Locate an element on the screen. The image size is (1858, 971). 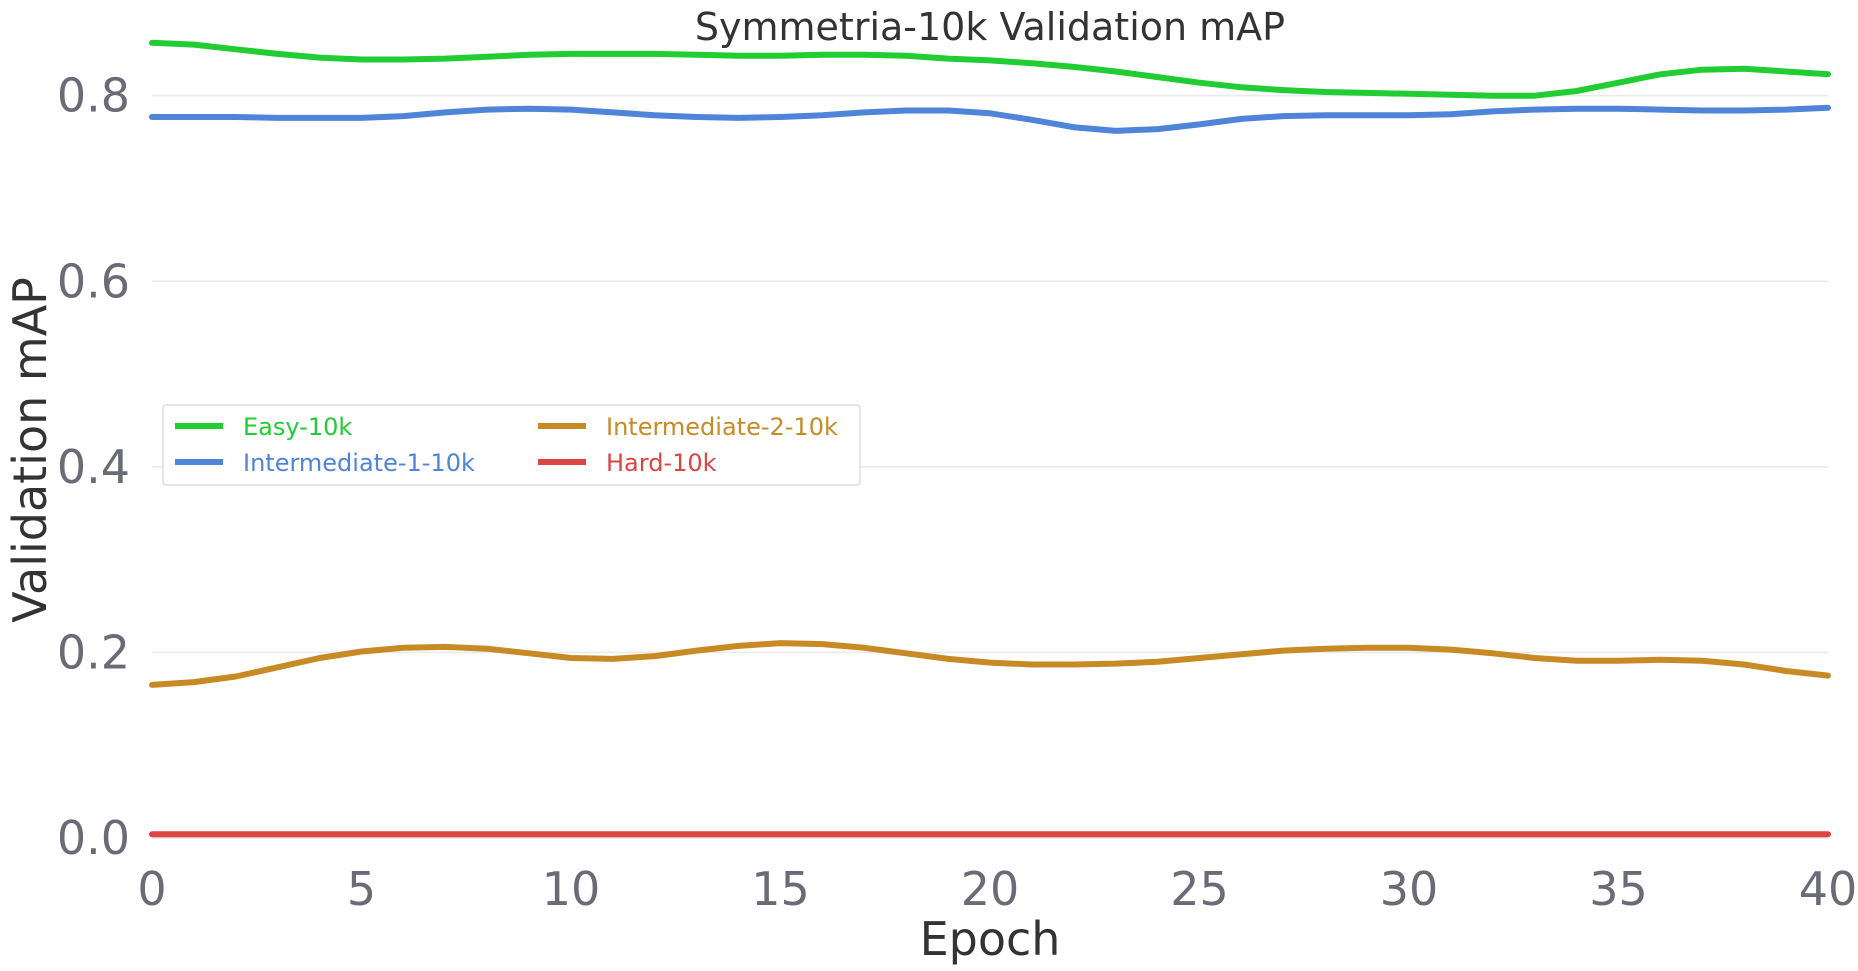
x-axis-title: Epoch is located at coordinates (990, 939).